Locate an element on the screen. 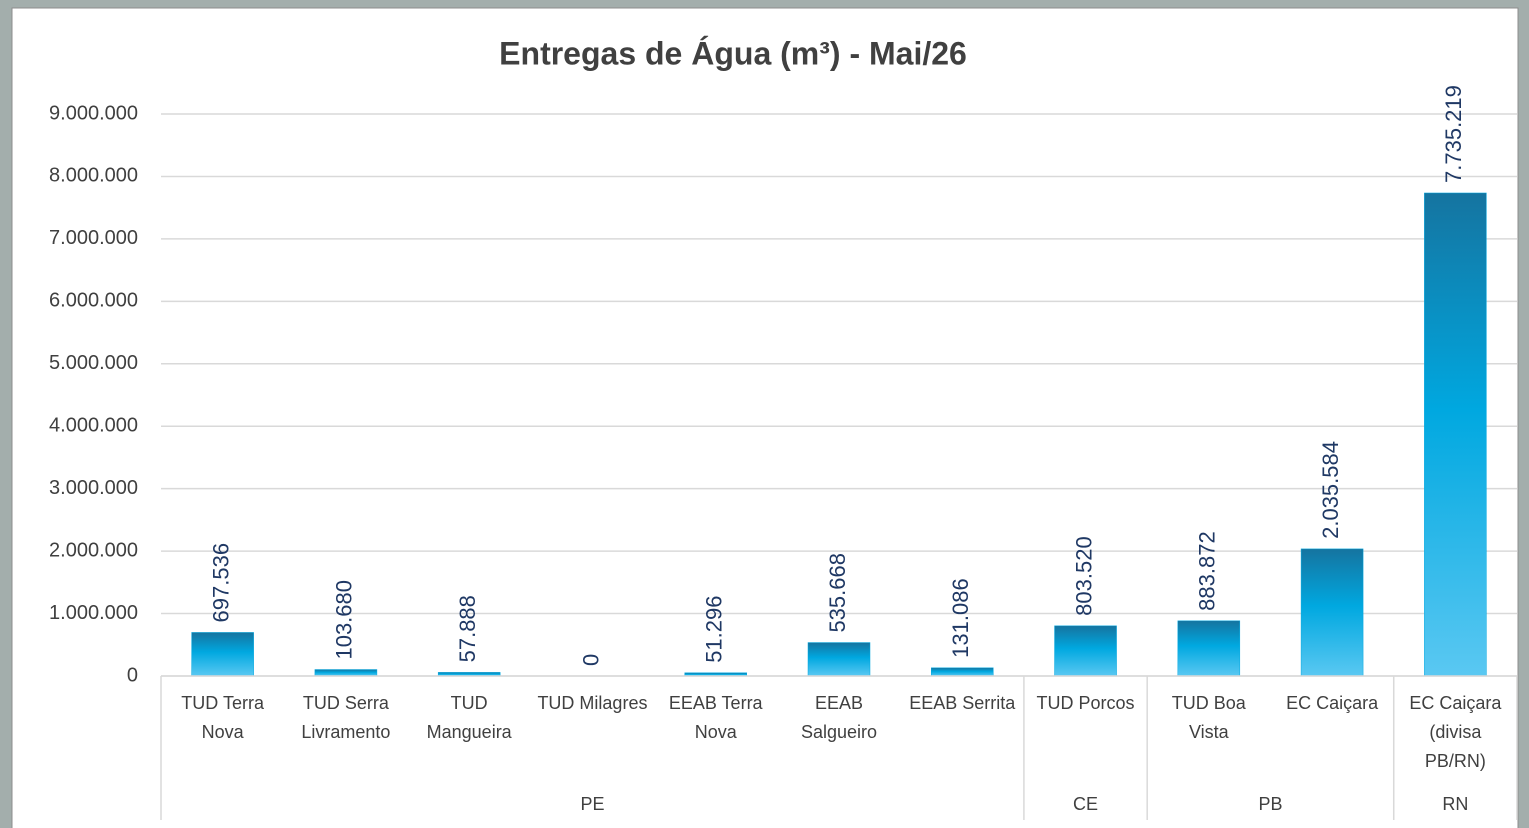 The height and width of the screenshot is (828, 1529). value-label: 7.735.219 is located at coordinates (1453, 134).